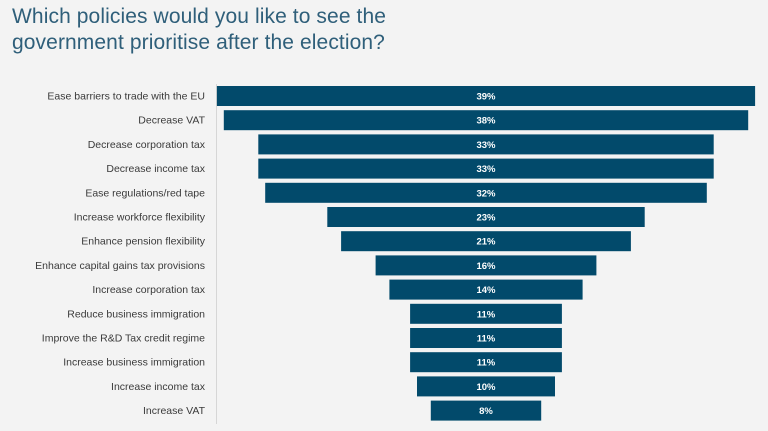 This screenshot has width=768, height=431. I want to click on category-label: Enhance pension flexibility, so click(143, 242).